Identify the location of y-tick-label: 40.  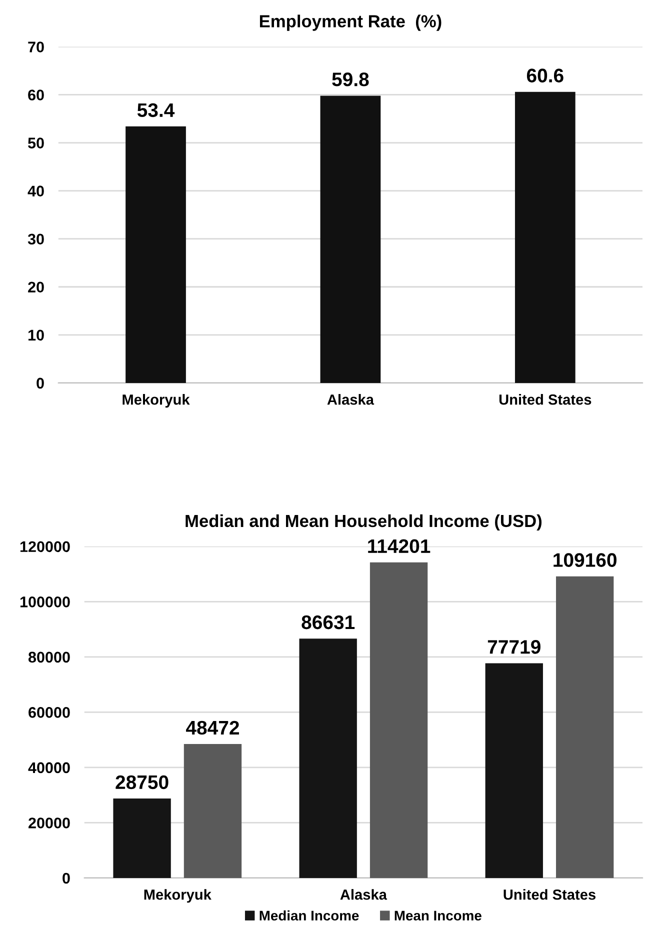
(36, 191).